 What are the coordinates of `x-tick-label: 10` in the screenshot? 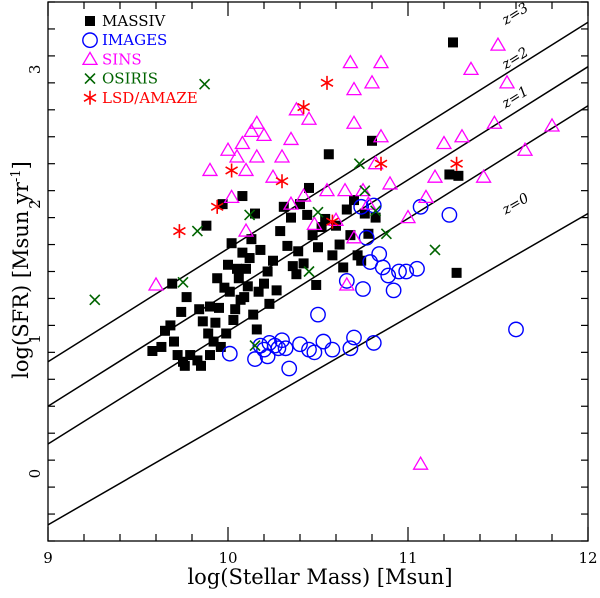 It's located at (227, 558).